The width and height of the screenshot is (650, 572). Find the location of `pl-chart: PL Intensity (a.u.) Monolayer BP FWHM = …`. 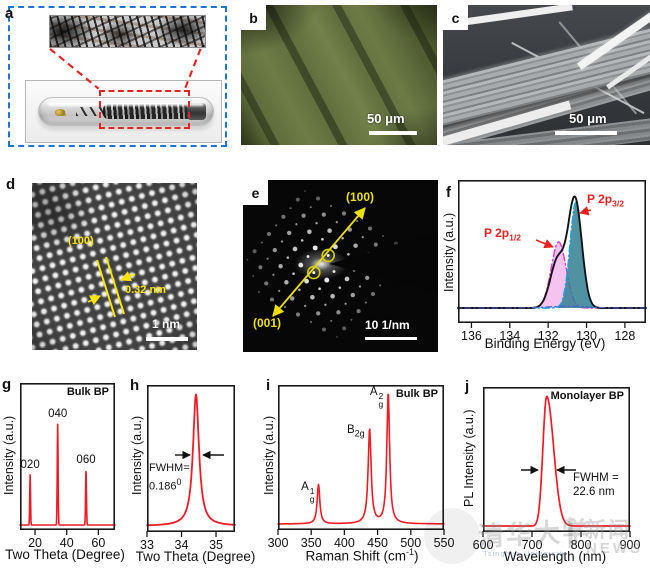

pl-chart: PL Intensity (a.u.) Monolayer BP FWHM = … is located at coordinates (555, 473).